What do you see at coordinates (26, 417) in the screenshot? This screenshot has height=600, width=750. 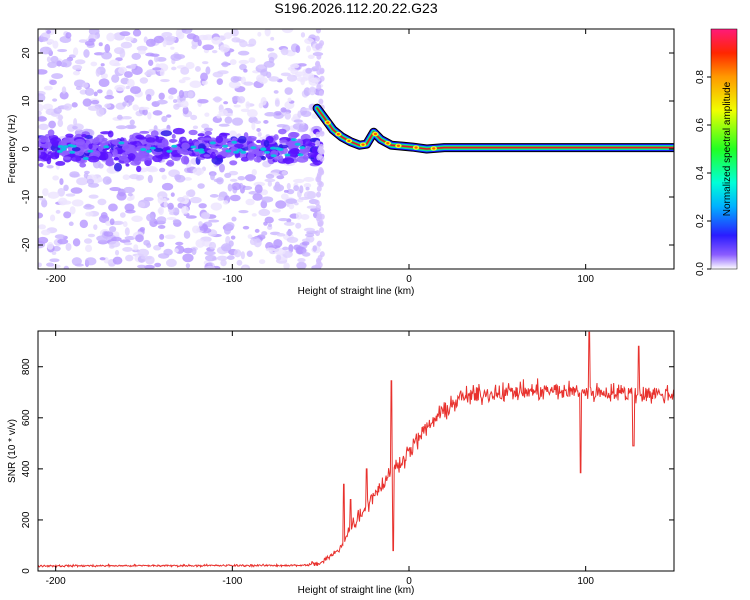 I see `y-tick-label: 600` at bounding box center [26, 417].